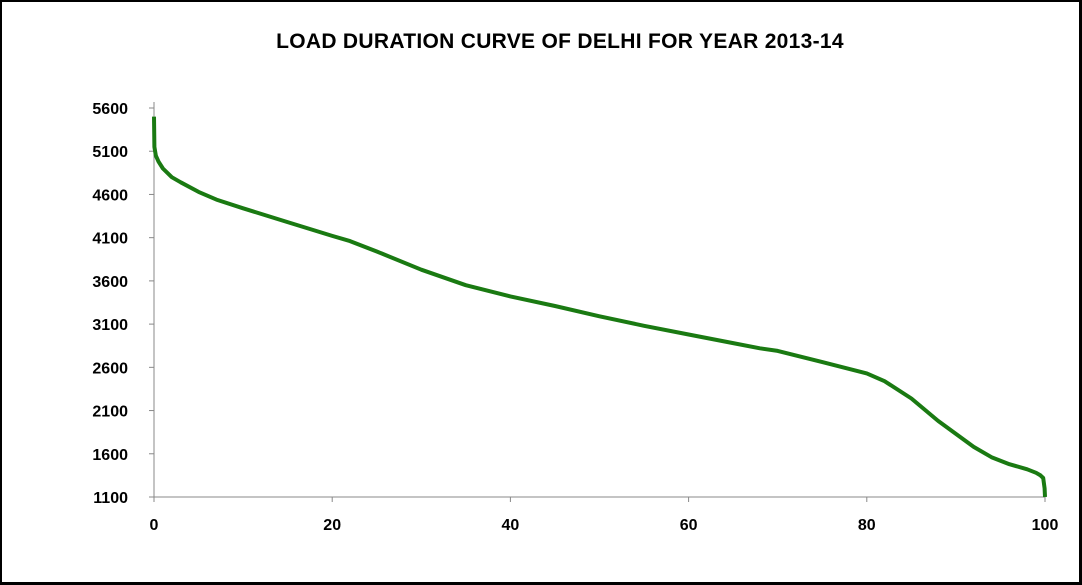 This screenshot has height=585, width=1082. What do you see at coordinates (1045, 525) in the screenshot?
I see `x-tick-label: 100` at bounding box center [1045, 525].